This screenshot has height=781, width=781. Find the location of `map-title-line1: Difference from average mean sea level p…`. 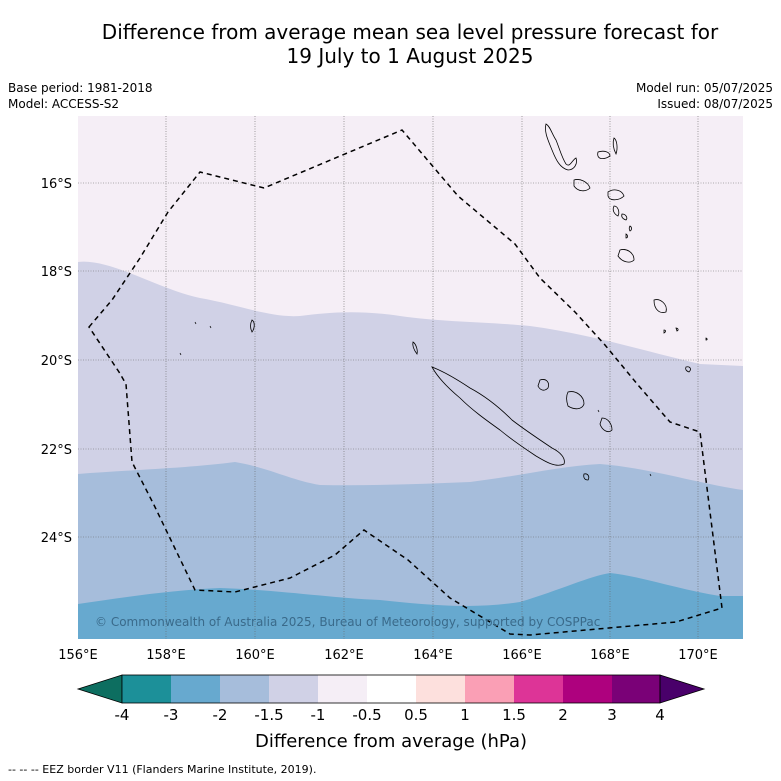

map-title-line1: Difference from average mean sea level p… is located at coordinates (410, 32).